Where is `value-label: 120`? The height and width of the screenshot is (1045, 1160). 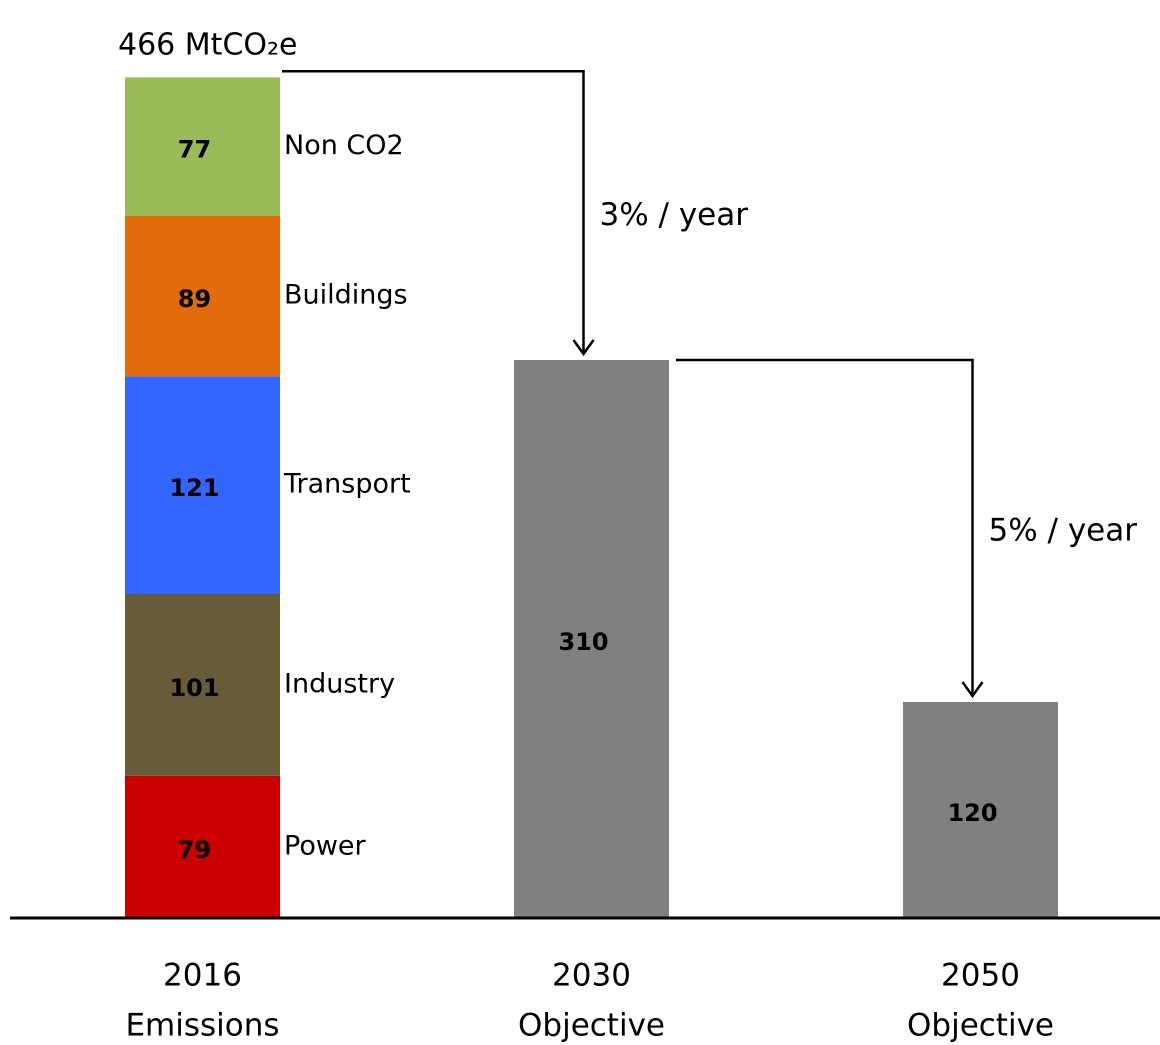 value-label: 120 is located at coordinates (972, 813).